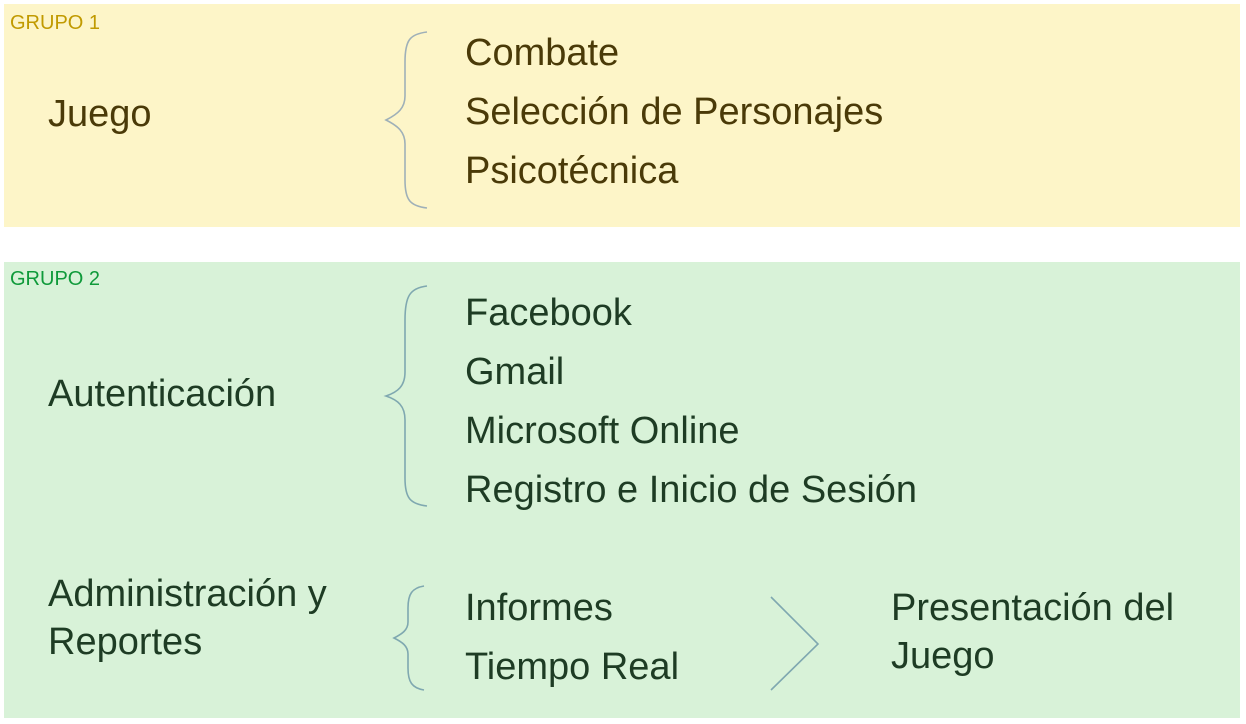 The image size is (1246, 724). I want to click on category-name-line-2: Reportes, so click(125, 642).